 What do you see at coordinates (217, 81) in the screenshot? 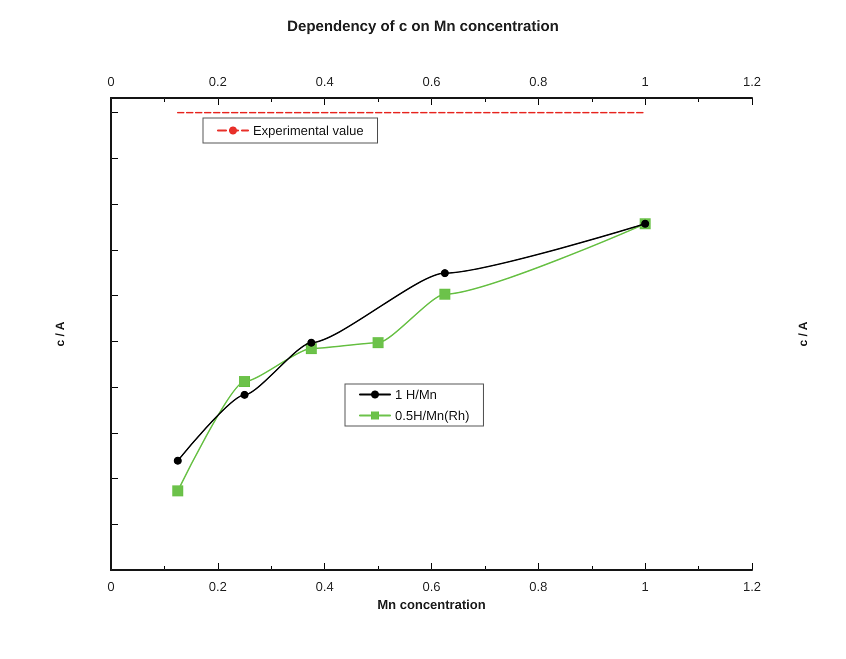
I see `x2-tick-label: 0.2` at bounding box center [217, 81].